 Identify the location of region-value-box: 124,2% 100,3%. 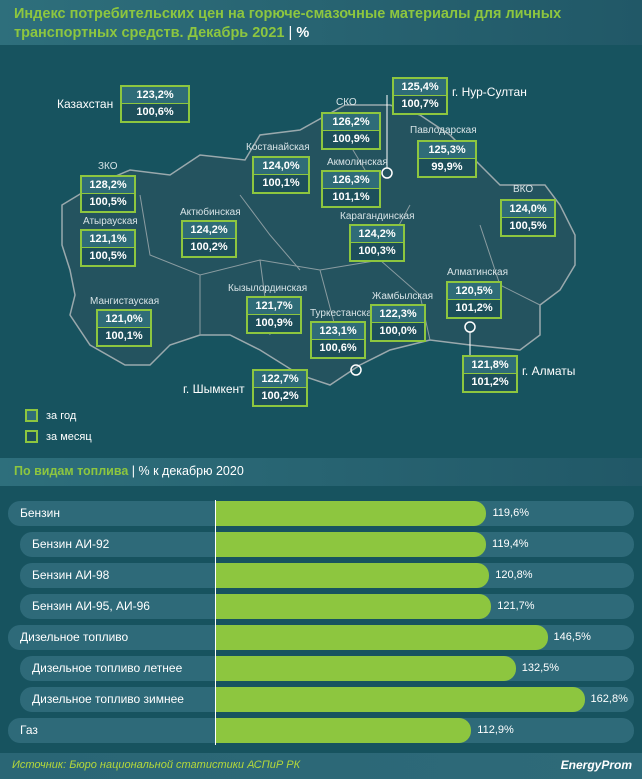
(377, 243).